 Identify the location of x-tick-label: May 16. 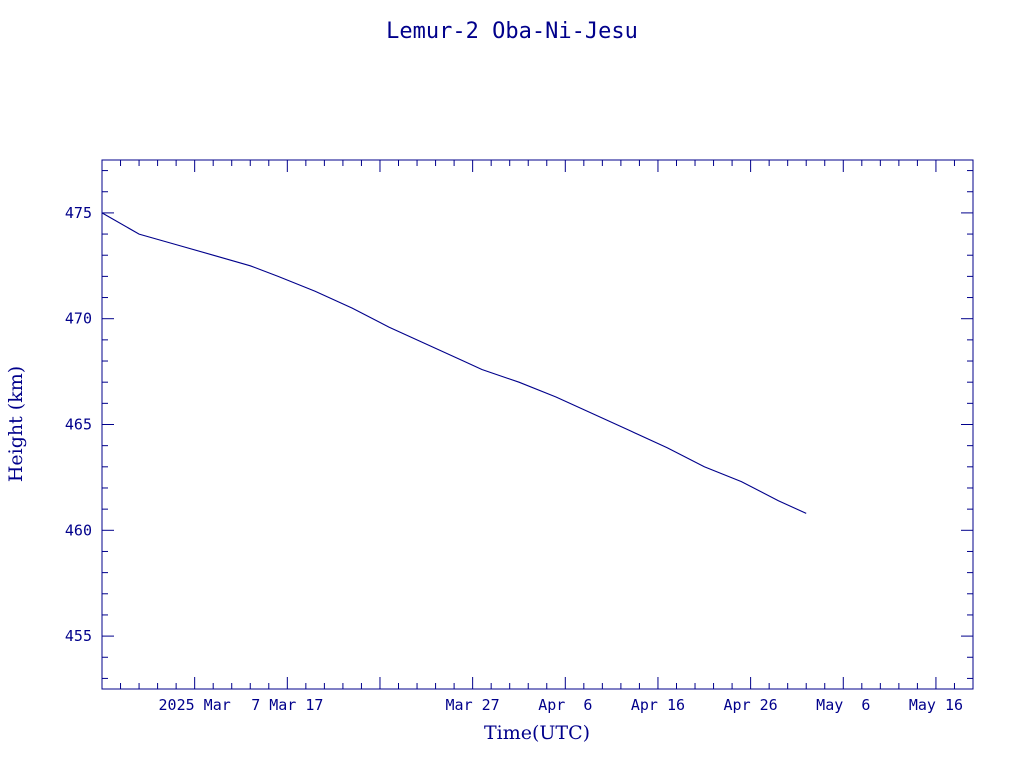
(936, 705).